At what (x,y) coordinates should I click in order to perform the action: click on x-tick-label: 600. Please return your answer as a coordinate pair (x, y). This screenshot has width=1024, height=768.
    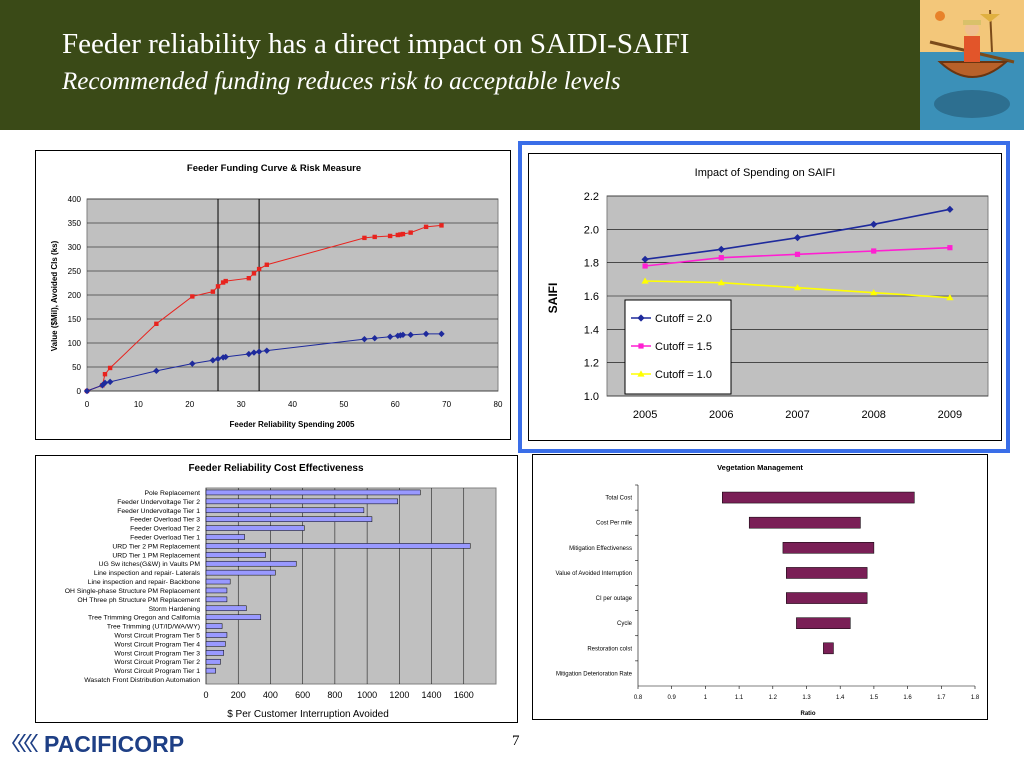
    Looking at the image, I should click on (302, 695).